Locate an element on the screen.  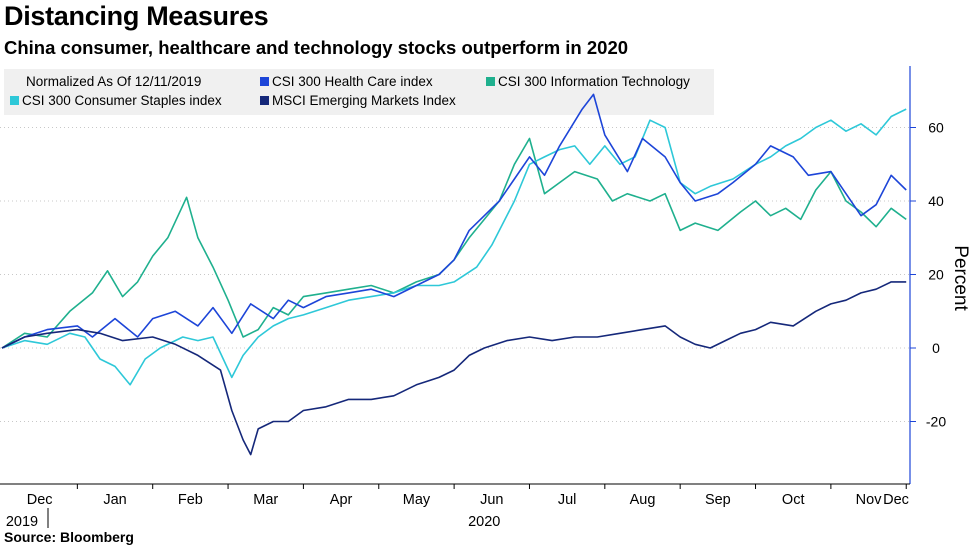
legend-item-msci-em: MSCI Emerging Markets Index is located at coordinates (358, 100).